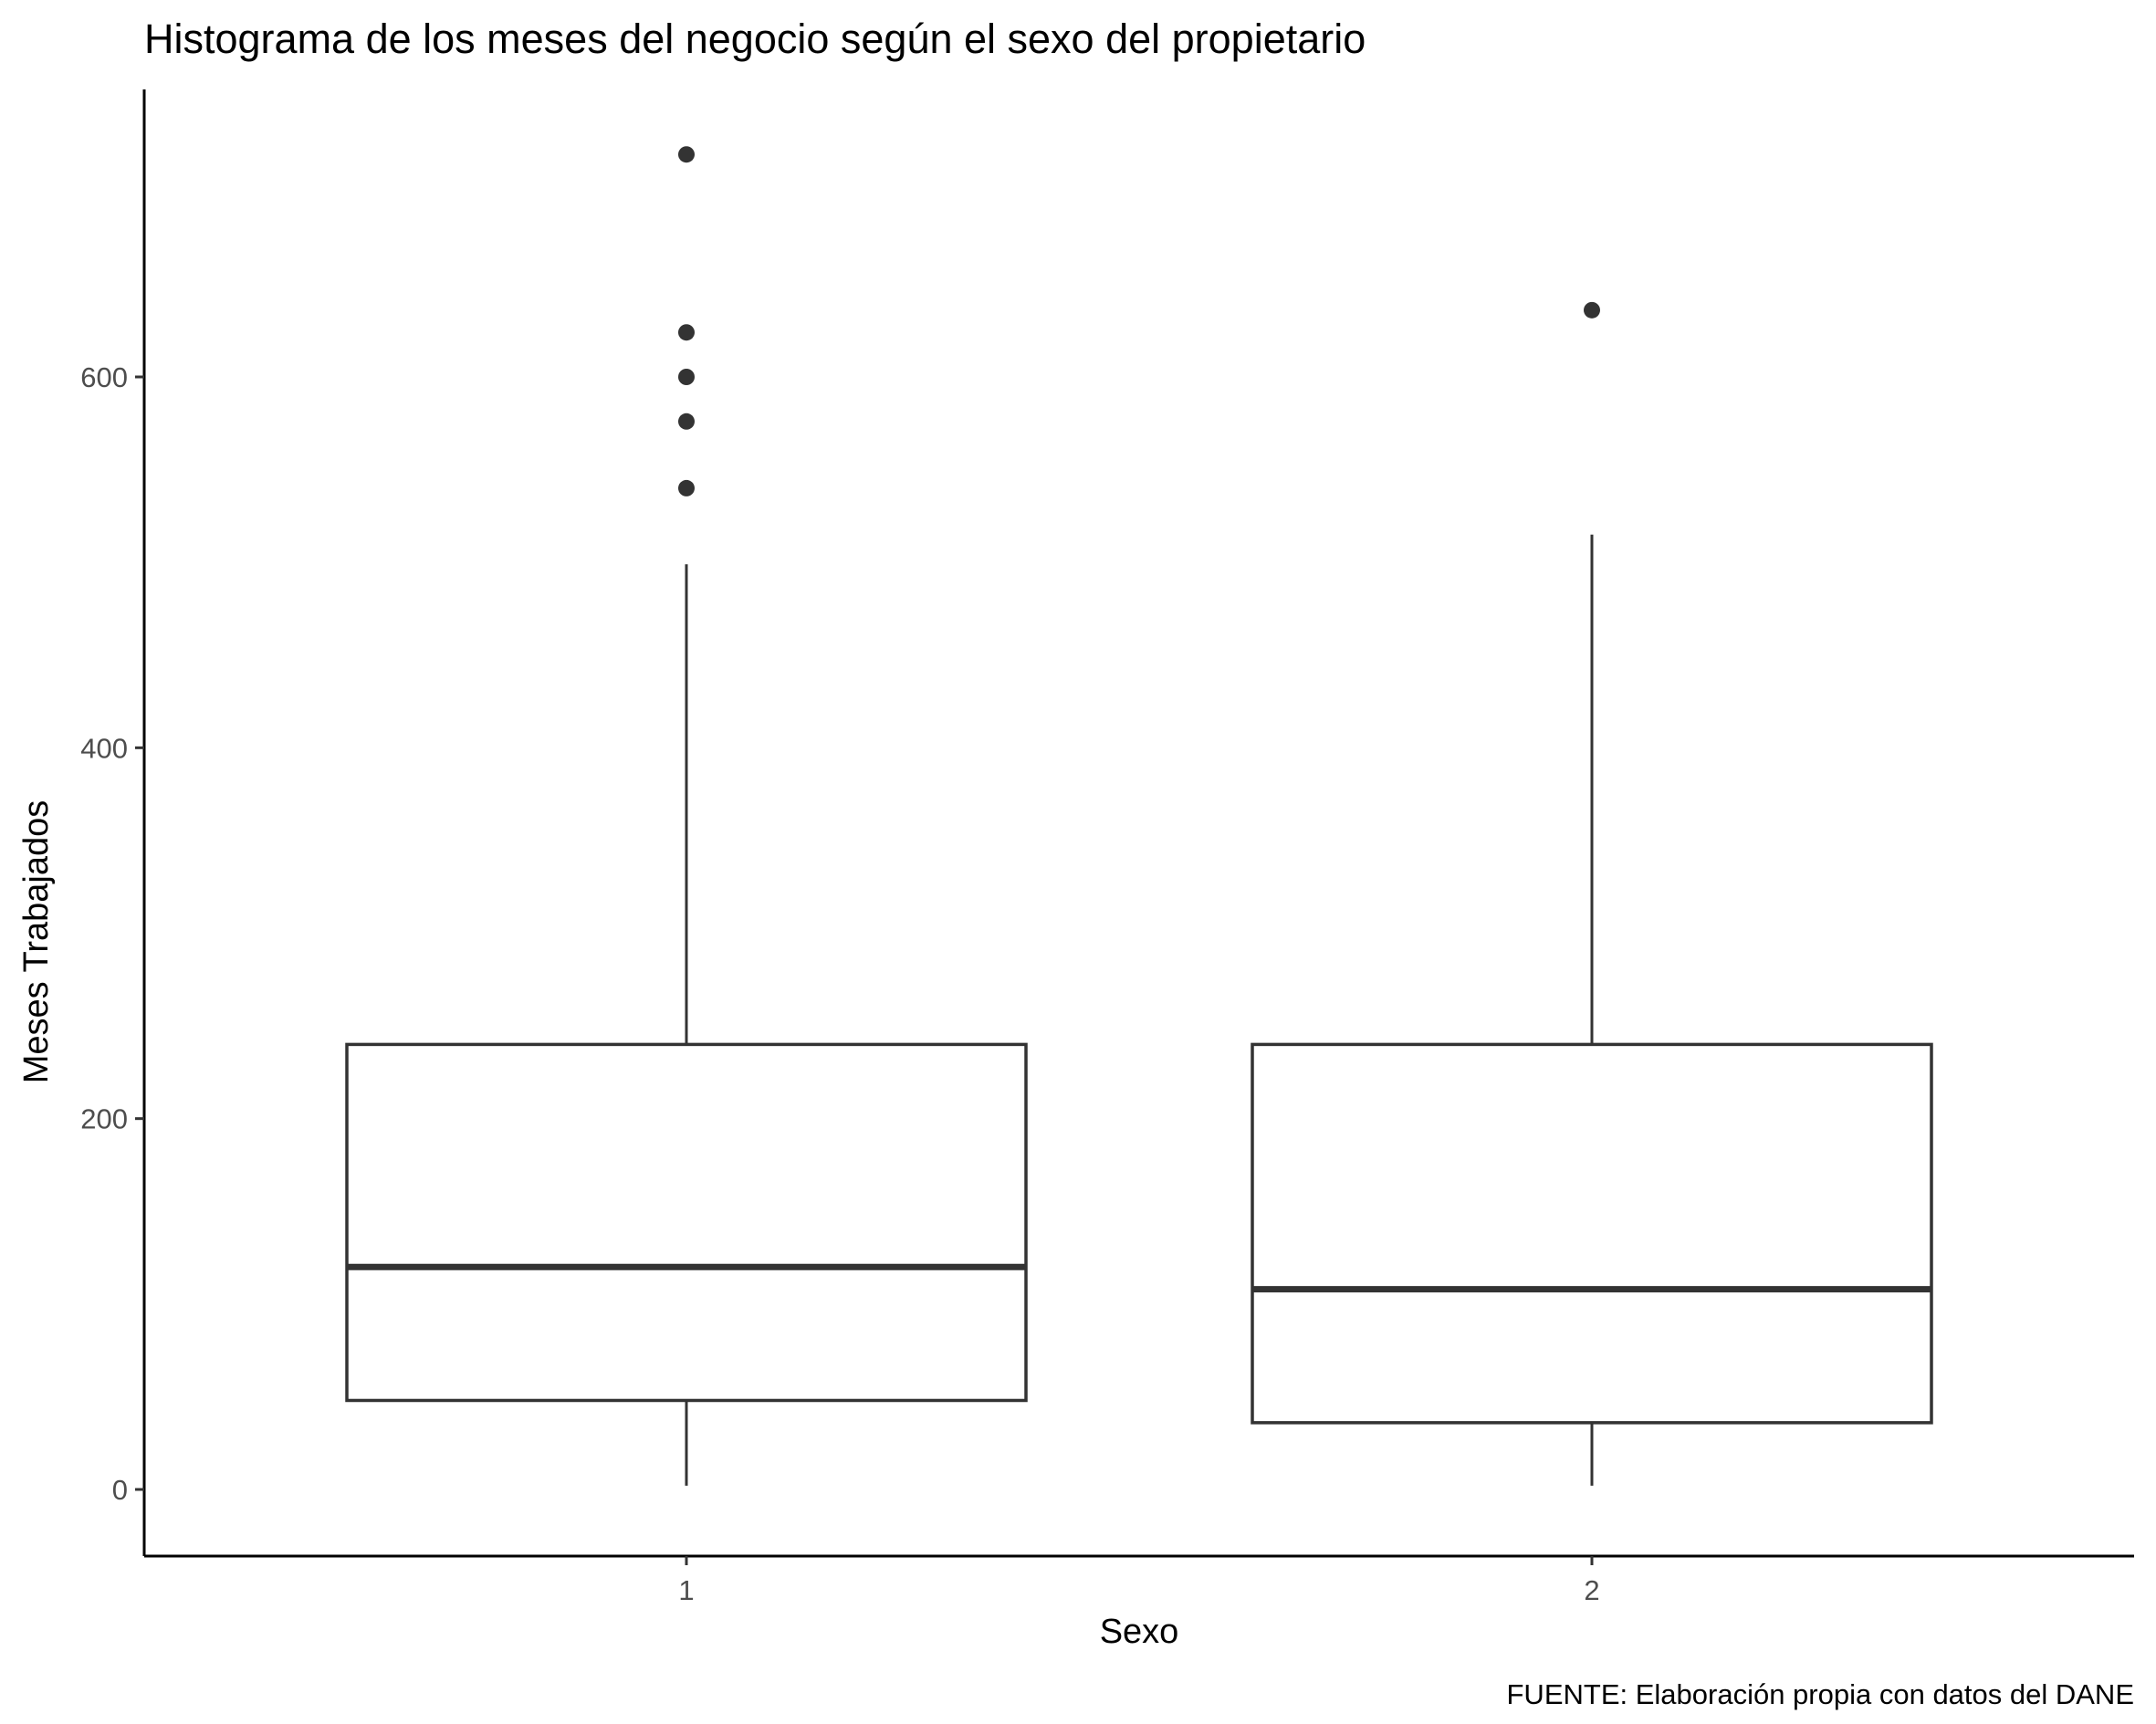 The width and height of the screenshot is (2156, 1724). What do you see at coordinates (1592, 1590) in the screenshot?
I see `x-tick-label: 2` at bounding box center [1592, 1590].